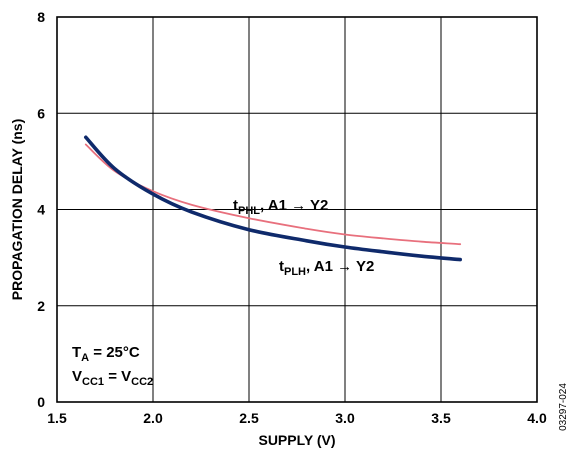  What do you see at coordinates (537, 418) in the screenshot?
I see `x-tick-label-5: 4.0` at bounding box center [537, 418].